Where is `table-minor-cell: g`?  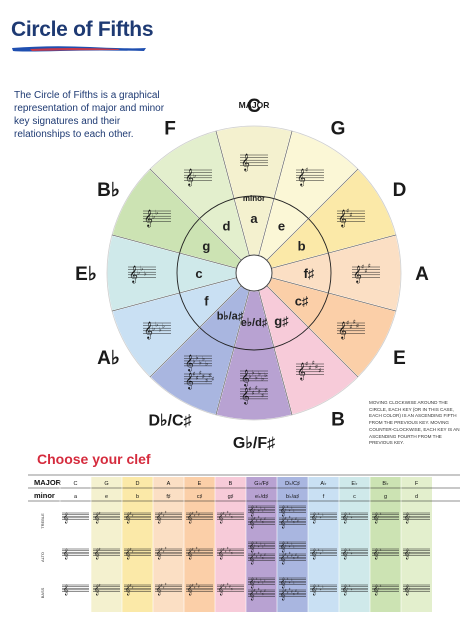 table-minor-cell: g is located at coordinates (385, 497).